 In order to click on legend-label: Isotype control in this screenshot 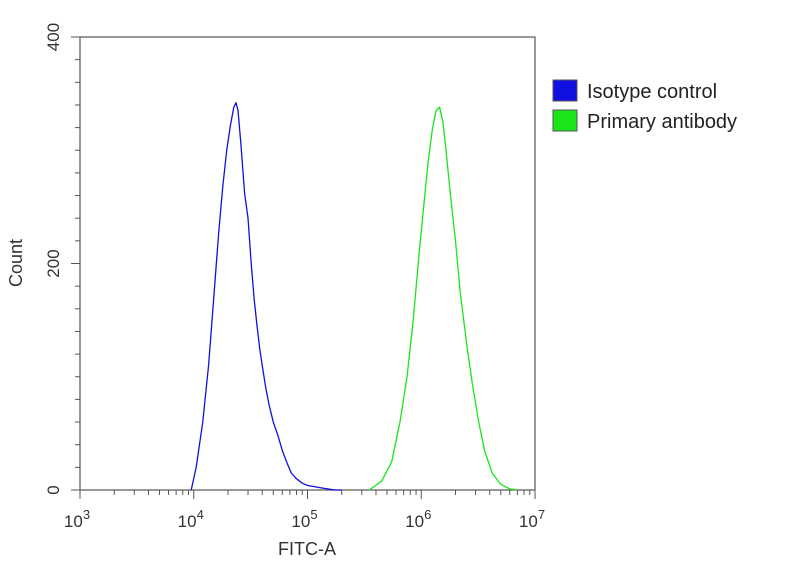, I will do `click(652, 92)`.